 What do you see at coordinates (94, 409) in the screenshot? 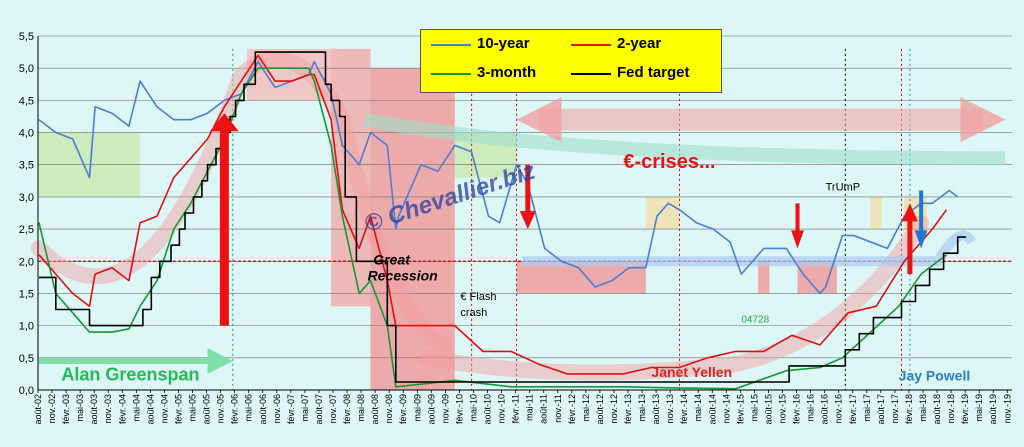
I see `x-tick-label: août-03` at bounding box center [94, 409].